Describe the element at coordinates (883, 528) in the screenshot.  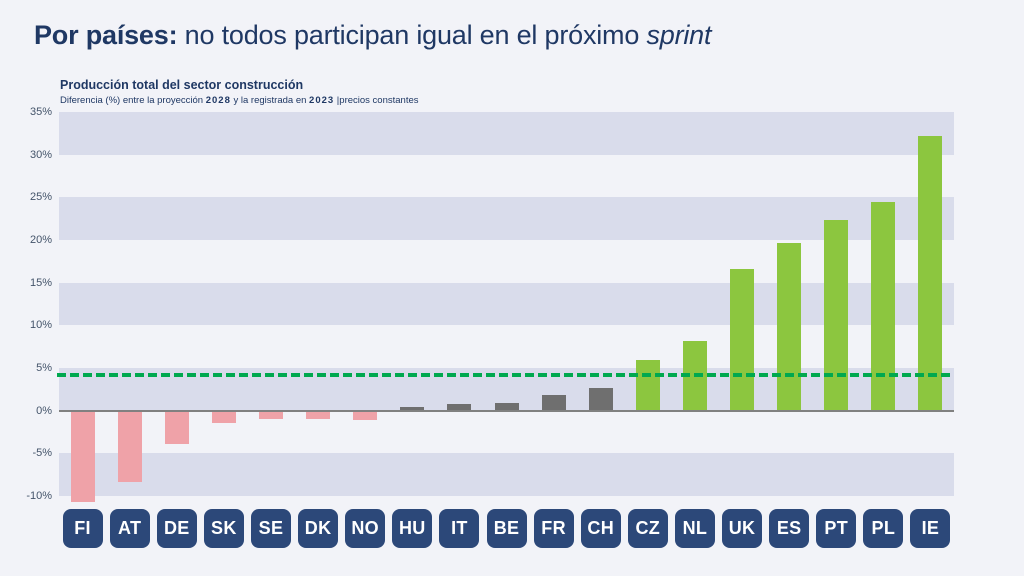
I see `country-chip-PL: PL` at that location.